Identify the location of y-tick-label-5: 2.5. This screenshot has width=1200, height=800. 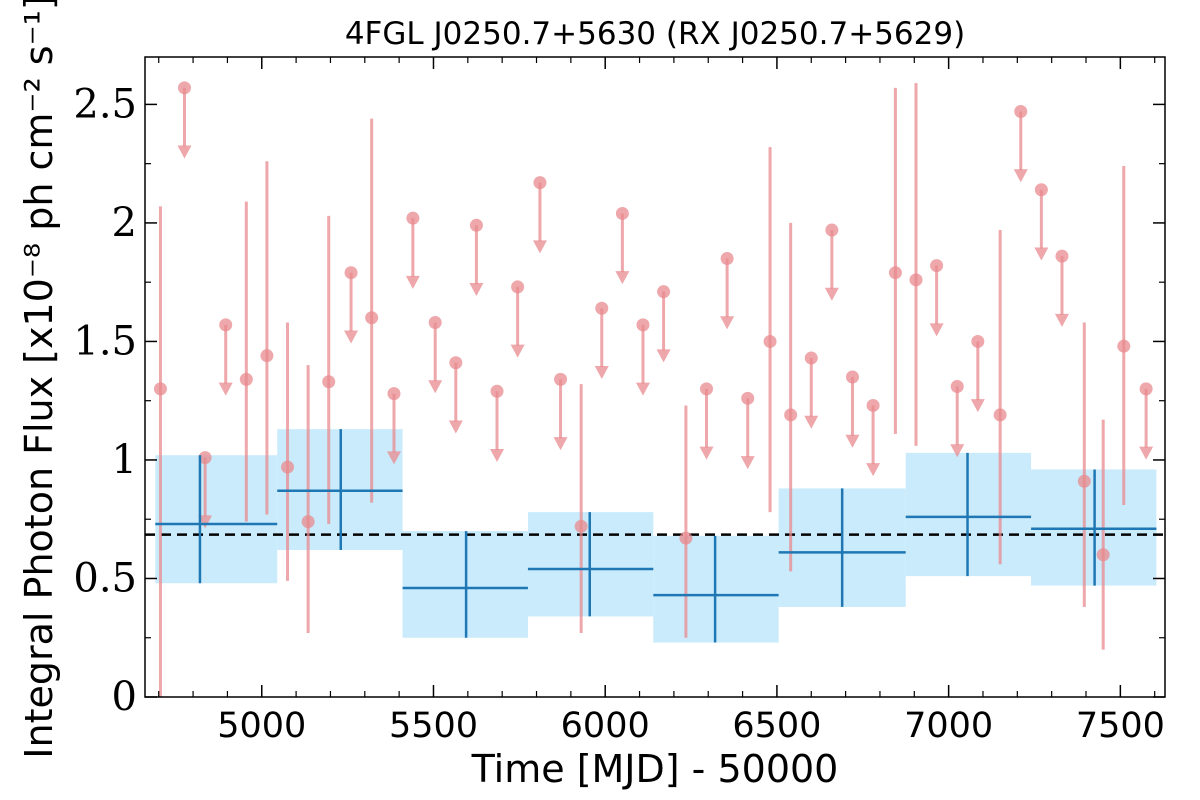
(105, 104).